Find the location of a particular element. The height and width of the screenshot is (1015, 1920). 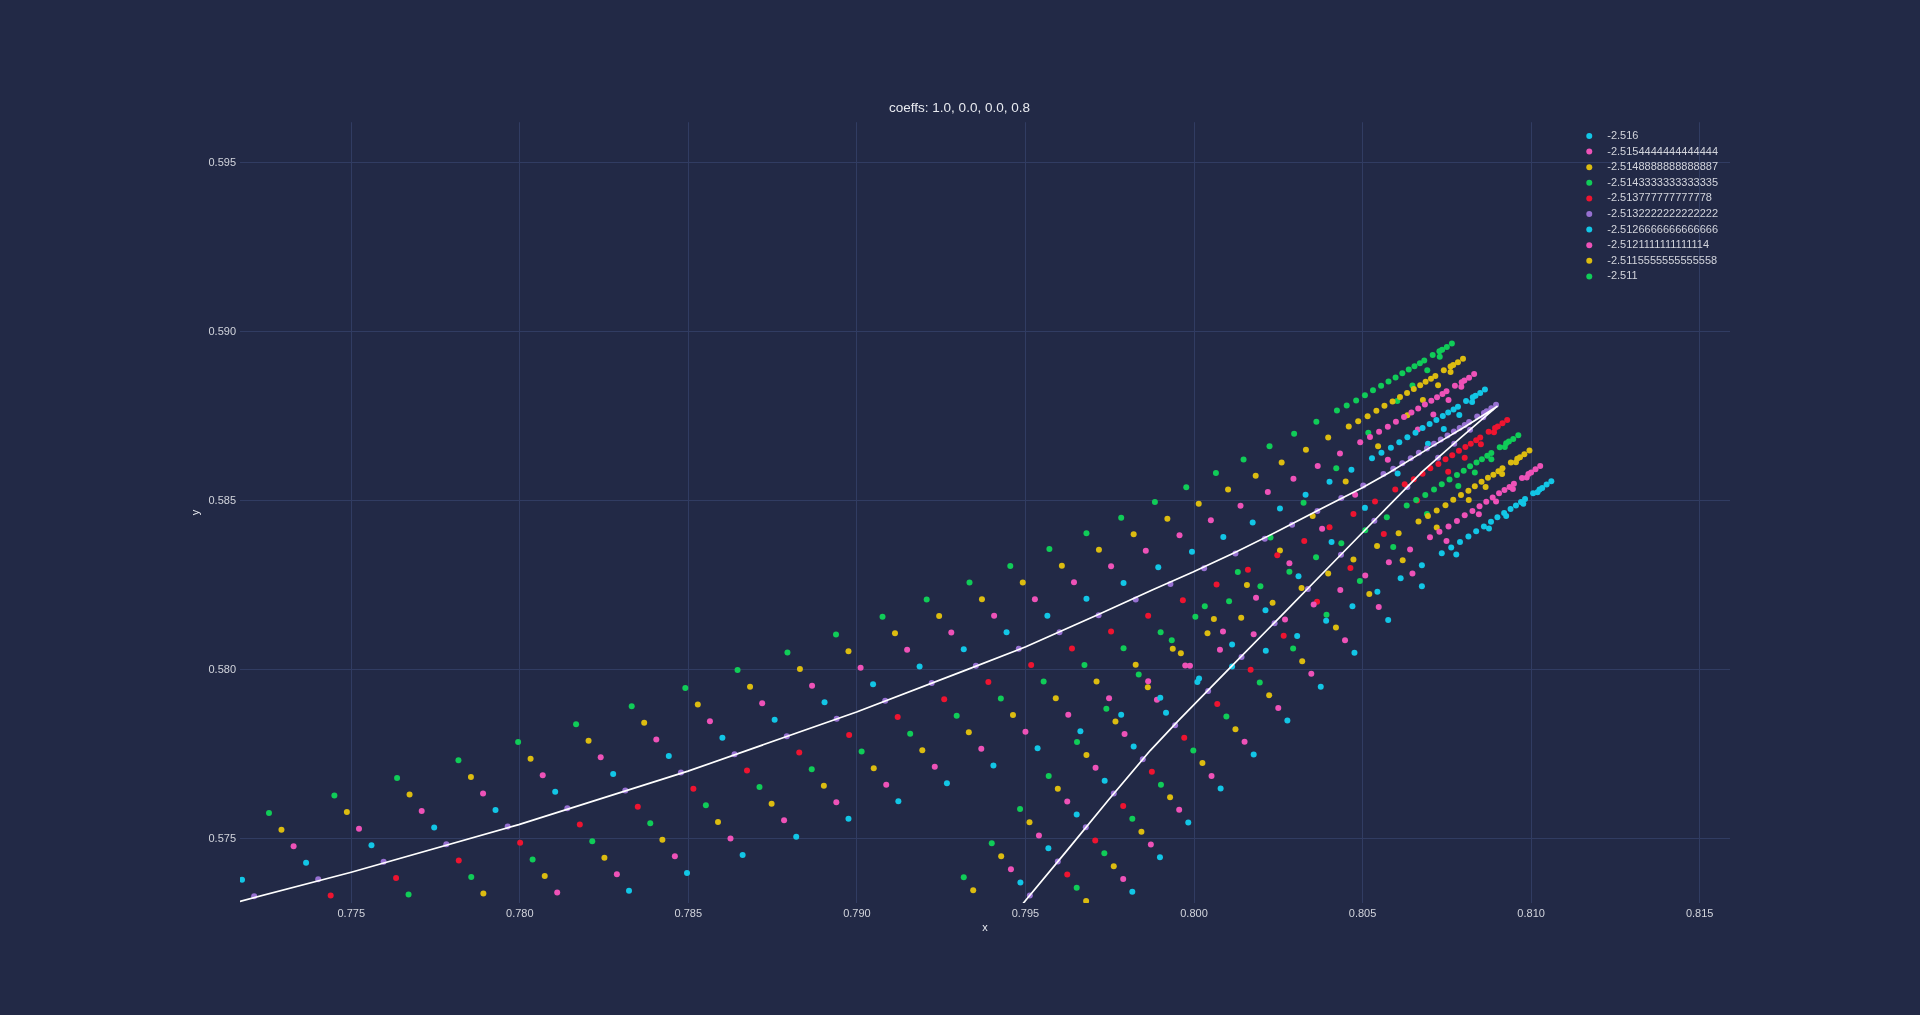

y-axis-title: y is located at coordinates (194, 512).